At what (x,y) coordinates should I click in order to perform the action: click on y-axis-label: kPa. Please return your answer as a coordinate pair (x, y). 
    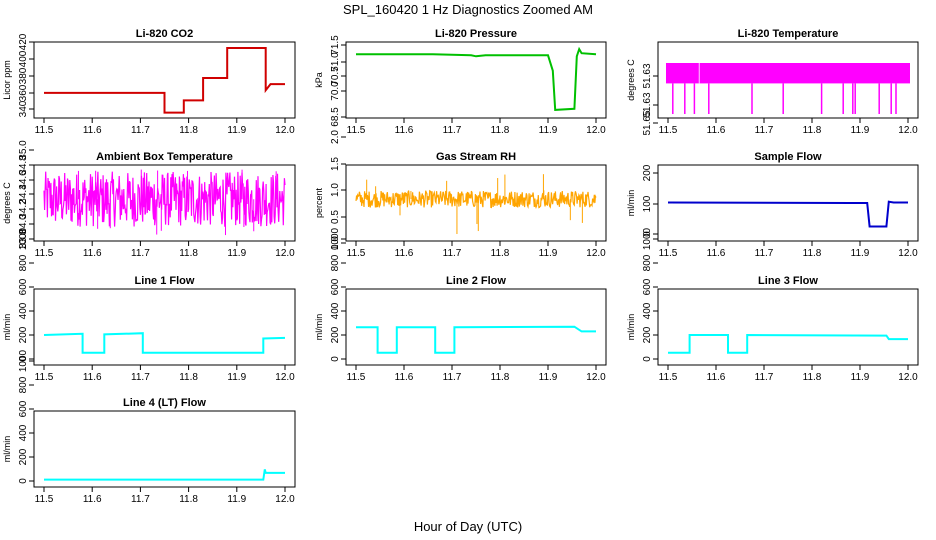
    Looking at the image, I should click on (319, 80).